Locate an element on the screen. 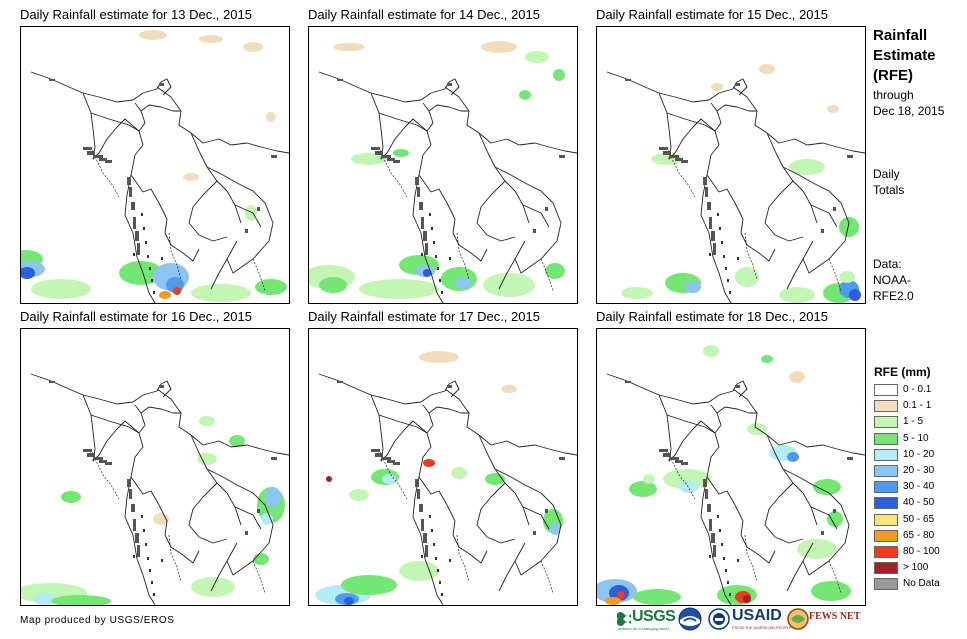 This screenshot has height=639, width=967. legend-label: 10 - 20 is located at coordinates (919, 454).